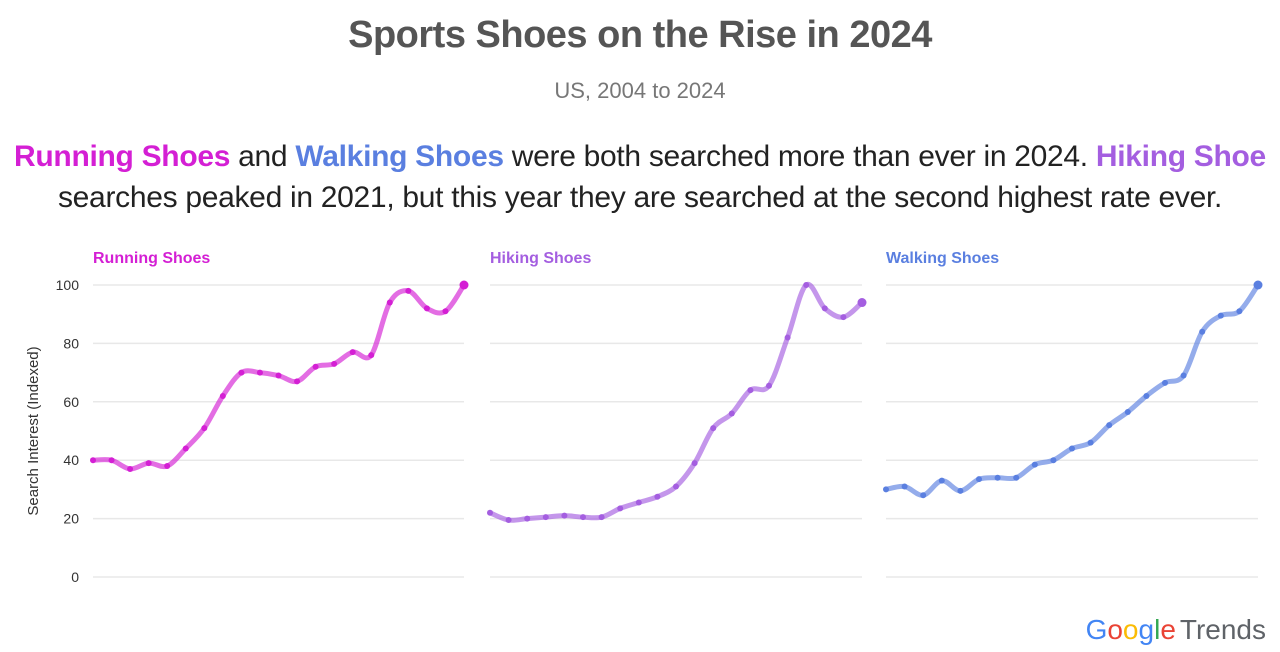  Describe the element at coordinates (942, 258) in the screenshot. I see `panel-title-walking: Walking Shoes` at that location.